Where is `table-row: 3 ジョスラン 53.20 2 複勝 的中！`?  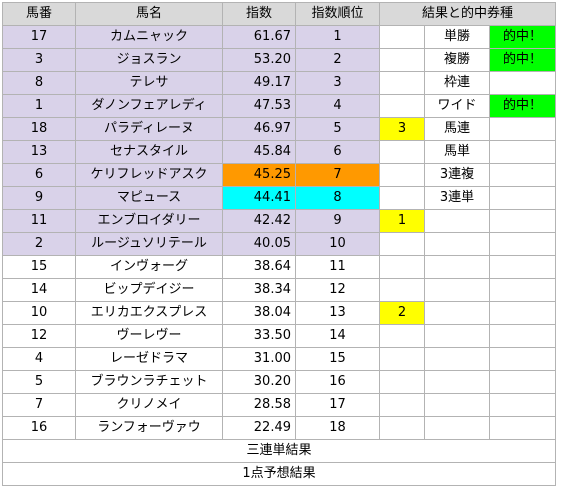 table-row: 3 ジョスラン 53.20 2 複勝 的中！ is located at coordinates (279, 60).